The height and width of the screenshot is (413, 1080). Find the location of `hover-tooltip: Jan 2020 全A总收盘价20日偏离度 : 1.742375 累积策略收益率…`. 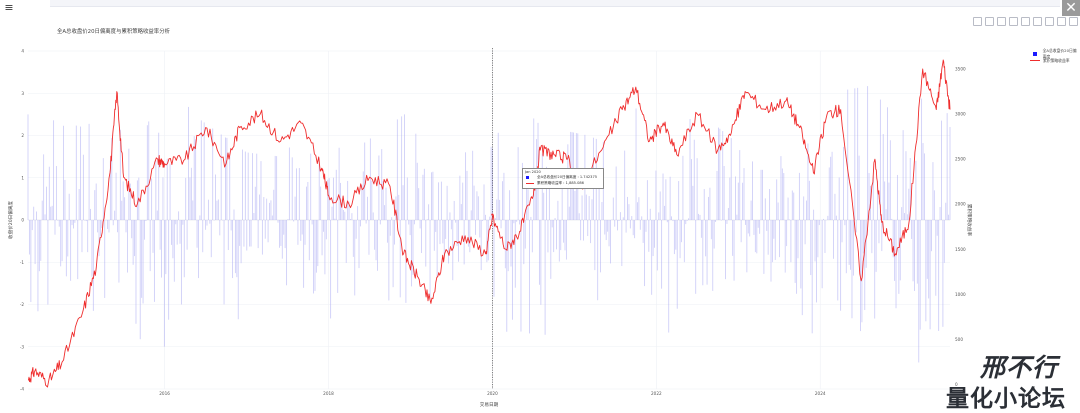

hover-tooltip: Jan 2020 全A总收盘价20日偏离度 : 1.742375 累积策略收益率… is located at coordinates (563, 178).